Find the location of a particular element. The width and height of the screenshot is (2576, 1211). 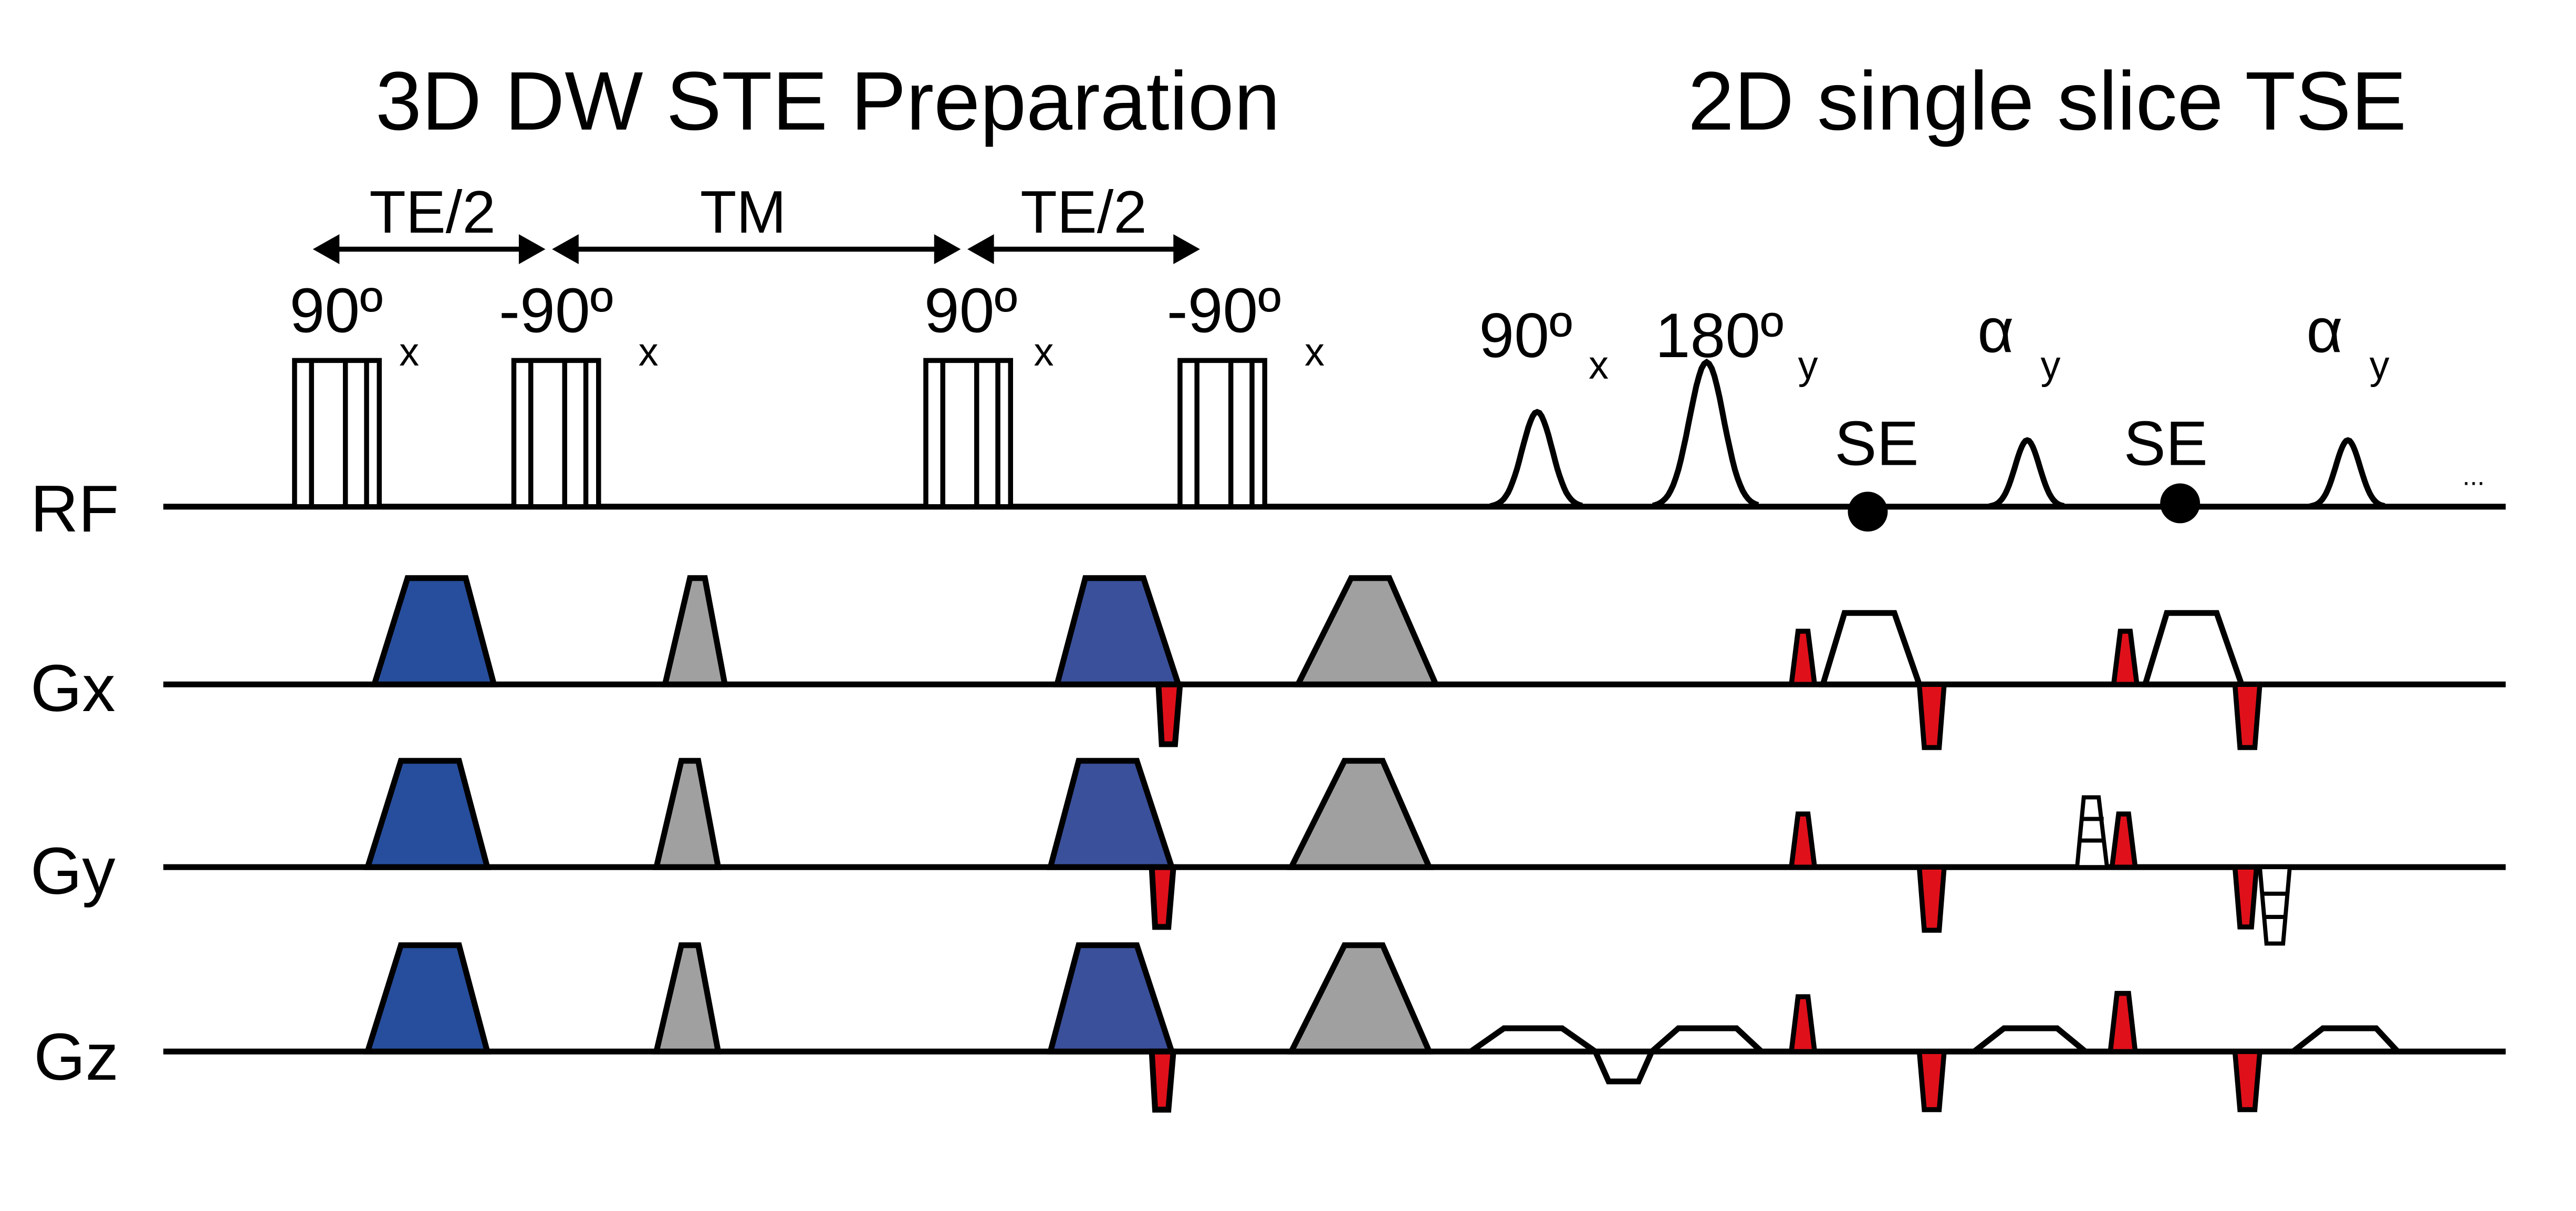

rf-label-p1-sub: x is located at coordinates (409, 352).